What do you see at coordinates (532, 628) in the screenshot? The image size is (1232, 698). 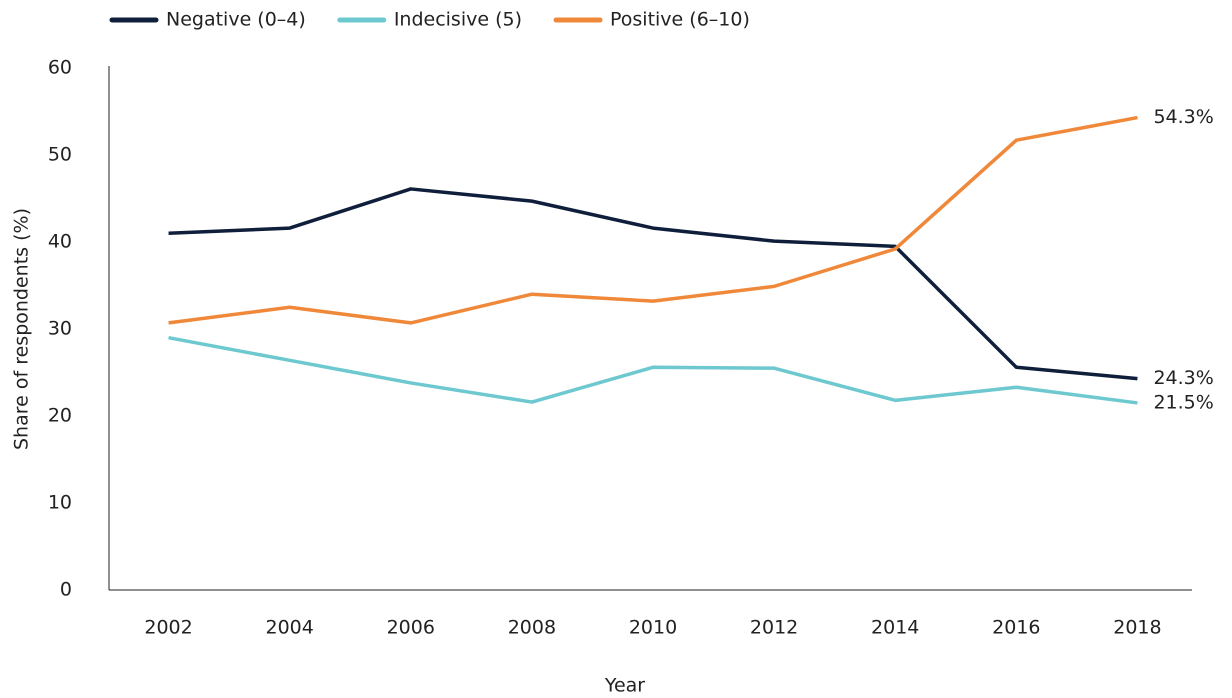 I see `x-tick-label: 2008` at bounding box center [532, 628].